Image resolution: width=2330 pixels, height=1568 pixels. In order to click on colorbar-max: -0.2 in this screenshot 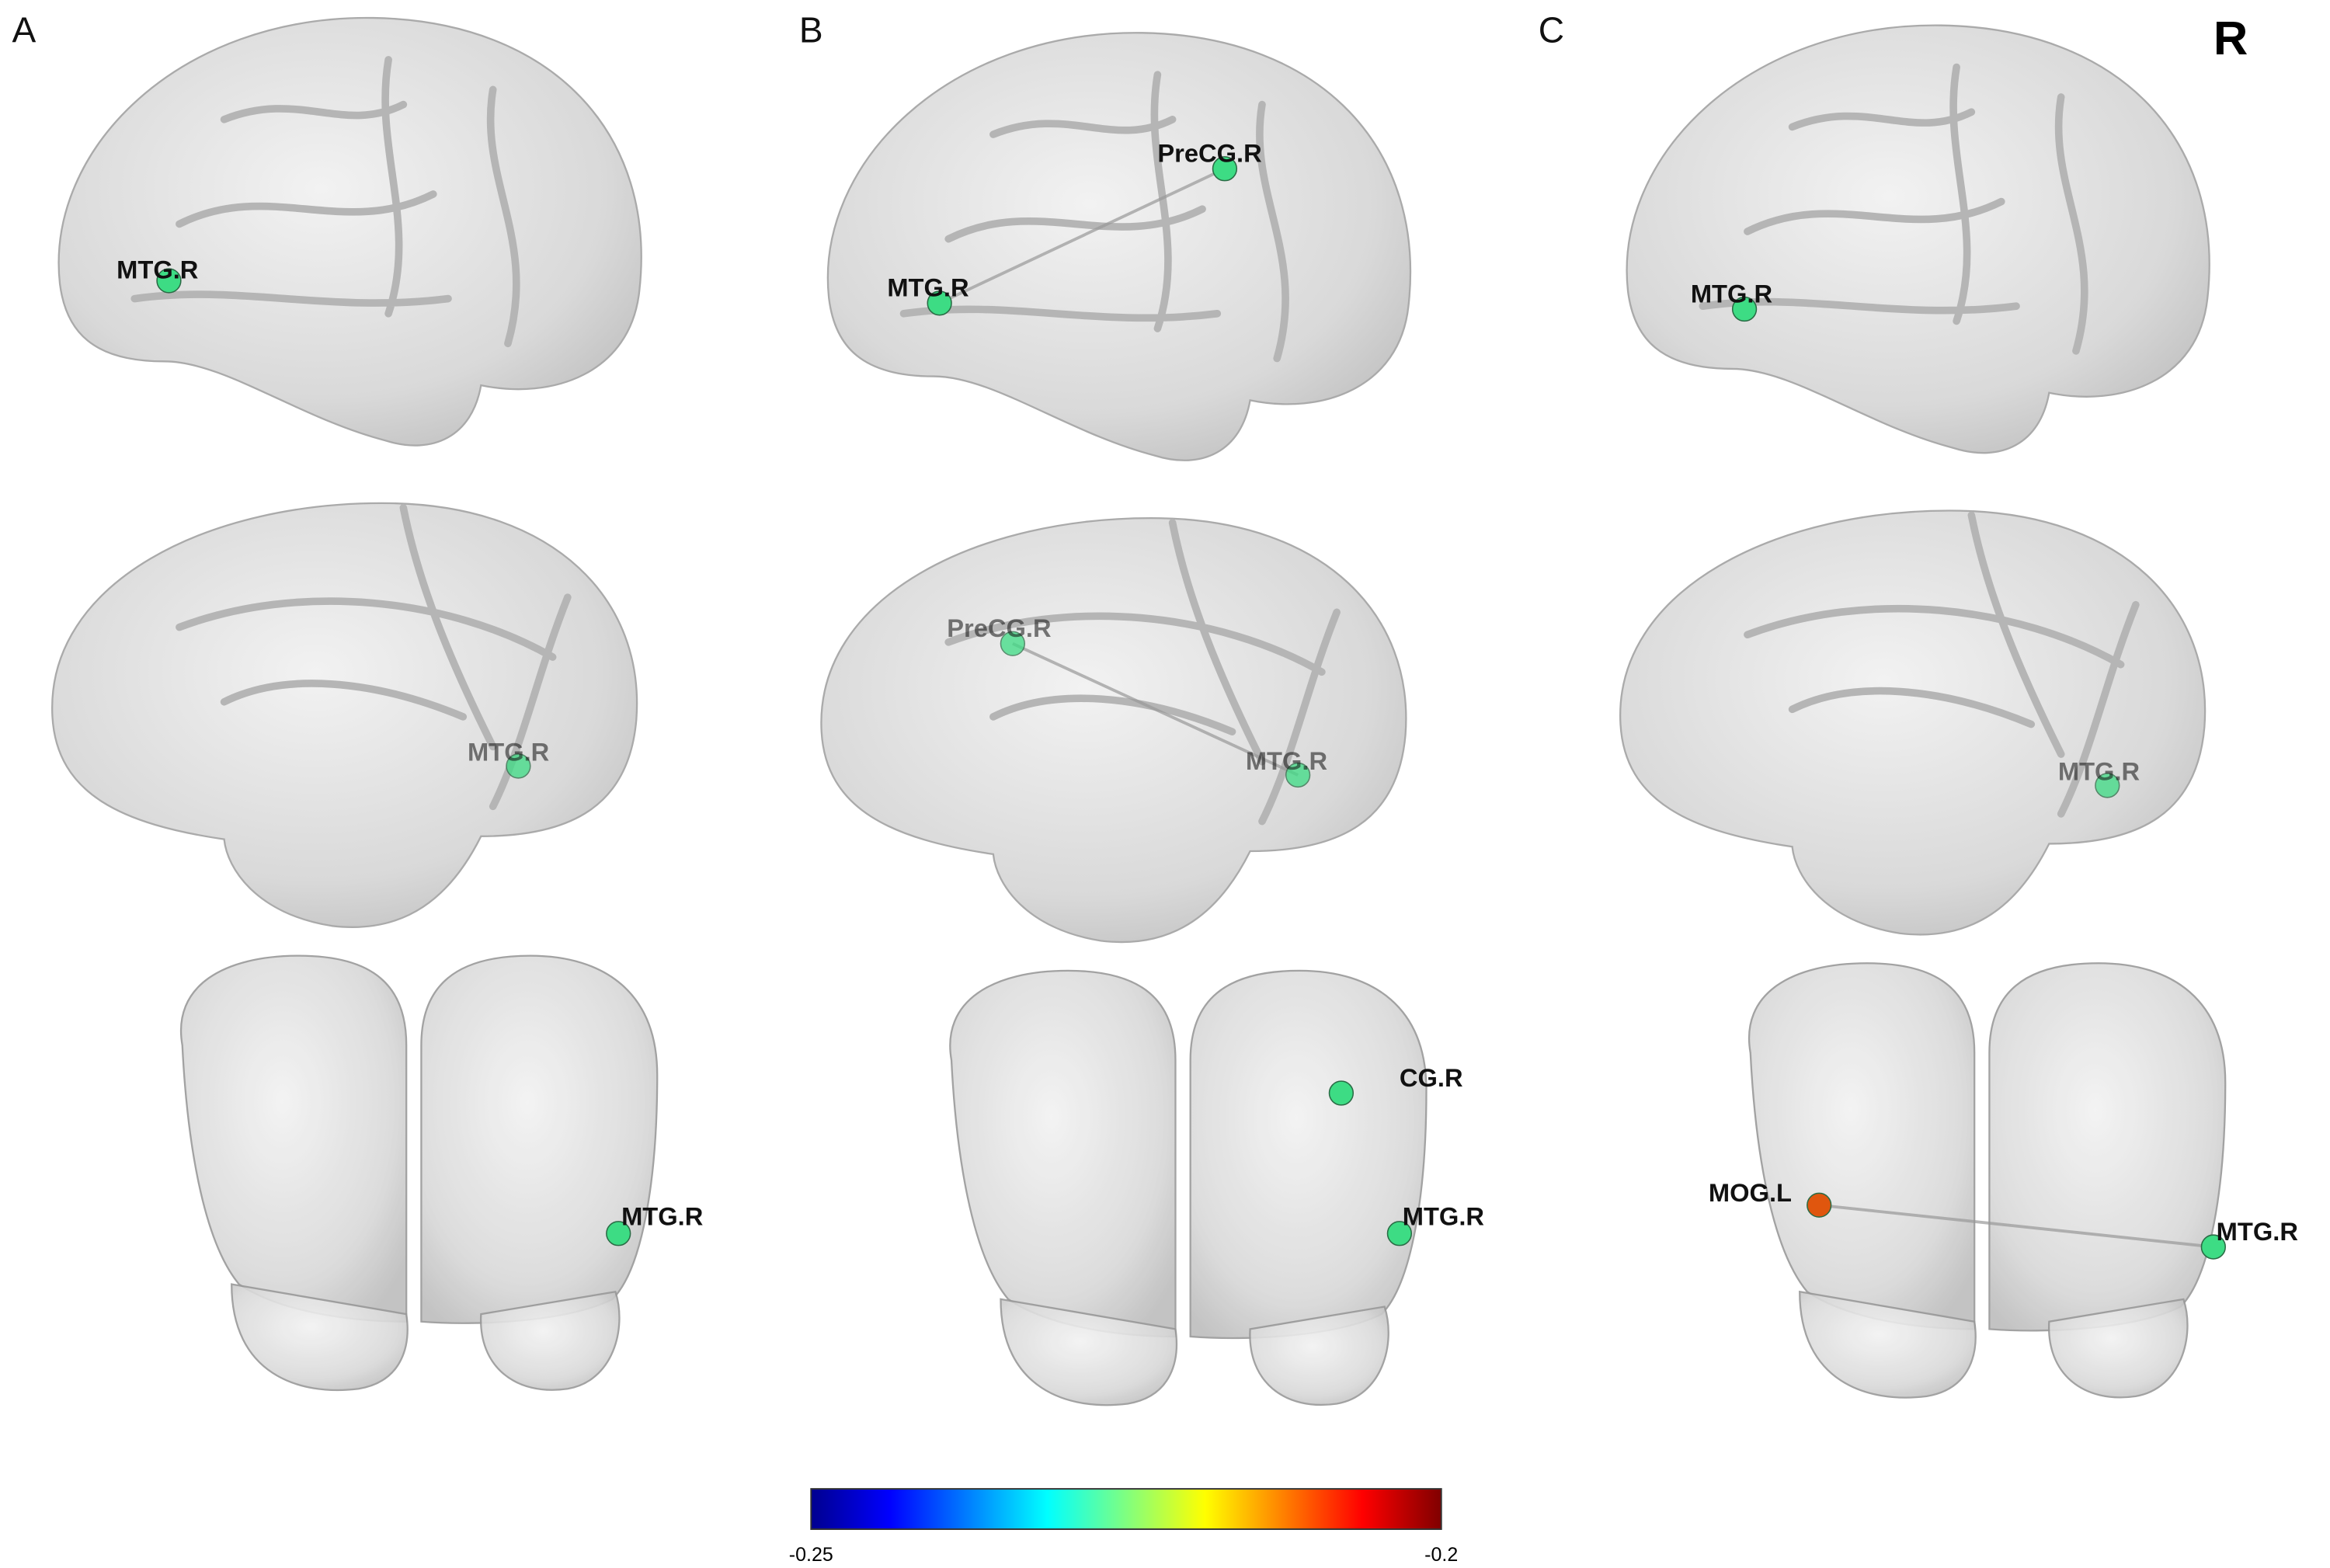, I will do `click(1441, 1555)`.